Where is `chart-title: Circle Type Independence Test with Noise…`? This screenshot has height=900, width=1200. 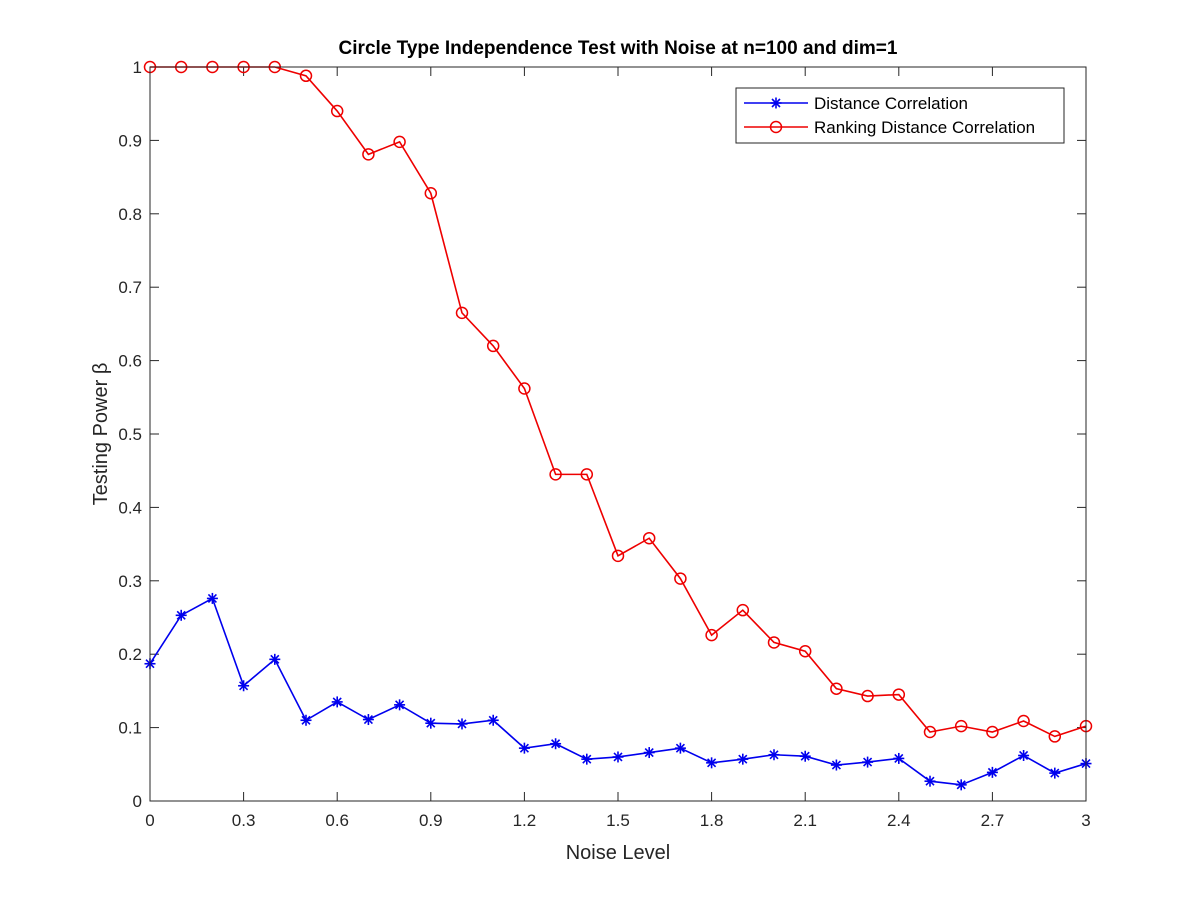 chart-title: Circle Type Independence Test with Noise… is located at coordinates (618, 48).